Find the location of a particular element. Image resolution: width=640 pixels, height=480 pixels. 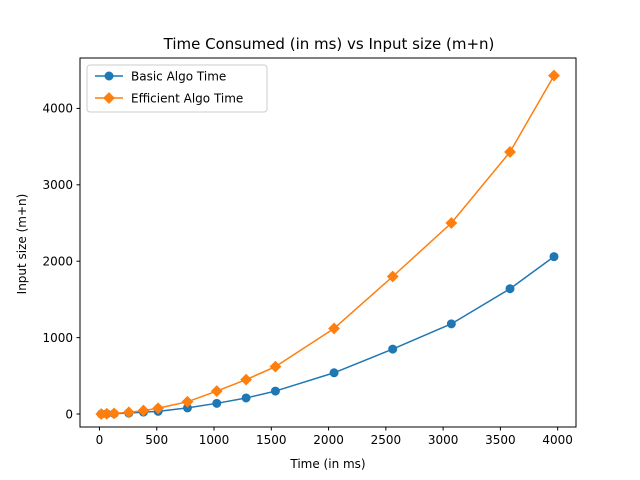

legend-item: Basic Algo Time is located at coordinates (160, 76).